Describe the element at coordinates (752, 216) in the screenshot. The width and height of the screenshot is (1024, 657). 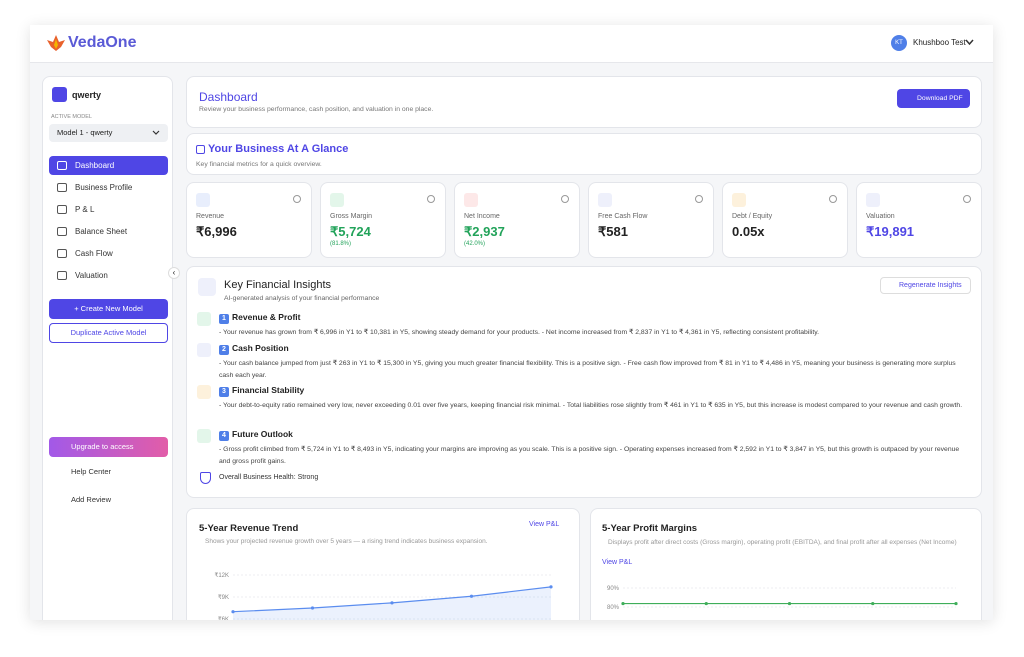
I see `metric-label: Debt / Equity` at that location.